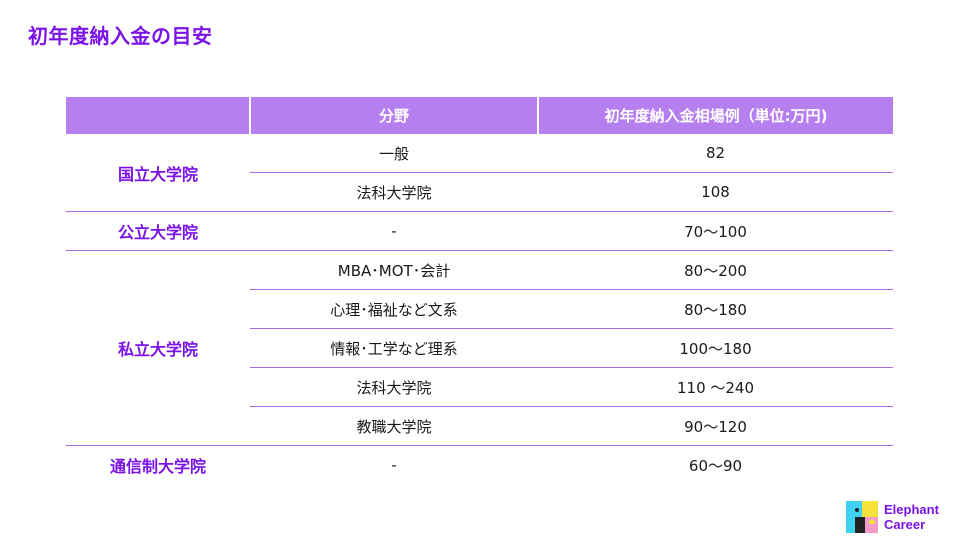 This screenshot has height=540, width=960. I want to click on amount-cell: 70〜100, so click(715, 231).